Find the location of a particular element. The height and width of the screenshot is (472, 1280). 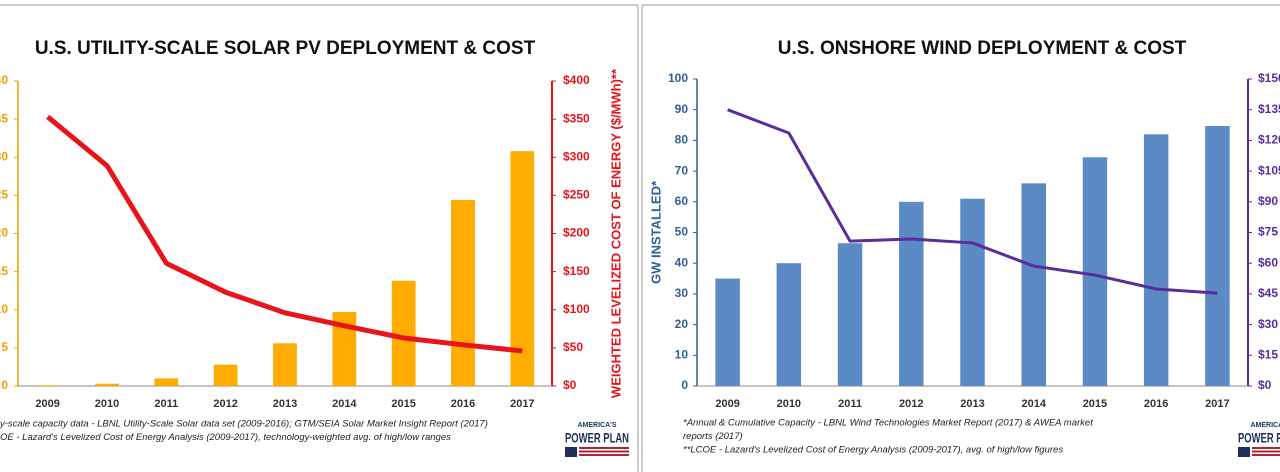

y2-tick-label: $300 is located at coordinates (576, 156).